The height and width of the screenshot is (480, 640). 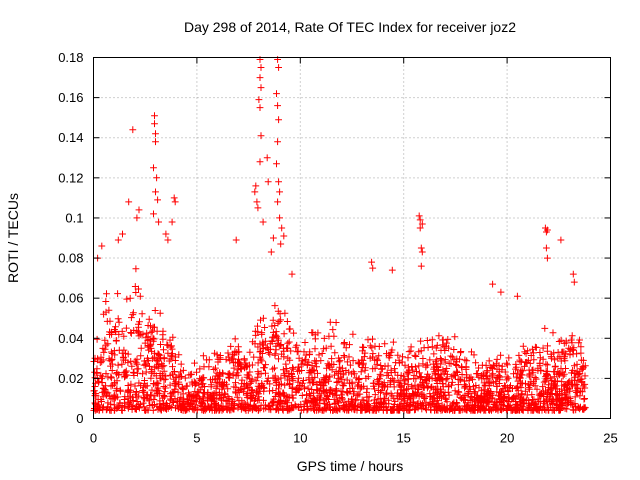 I want to click on x-tick-label: 15, so click(x=403, y=438).